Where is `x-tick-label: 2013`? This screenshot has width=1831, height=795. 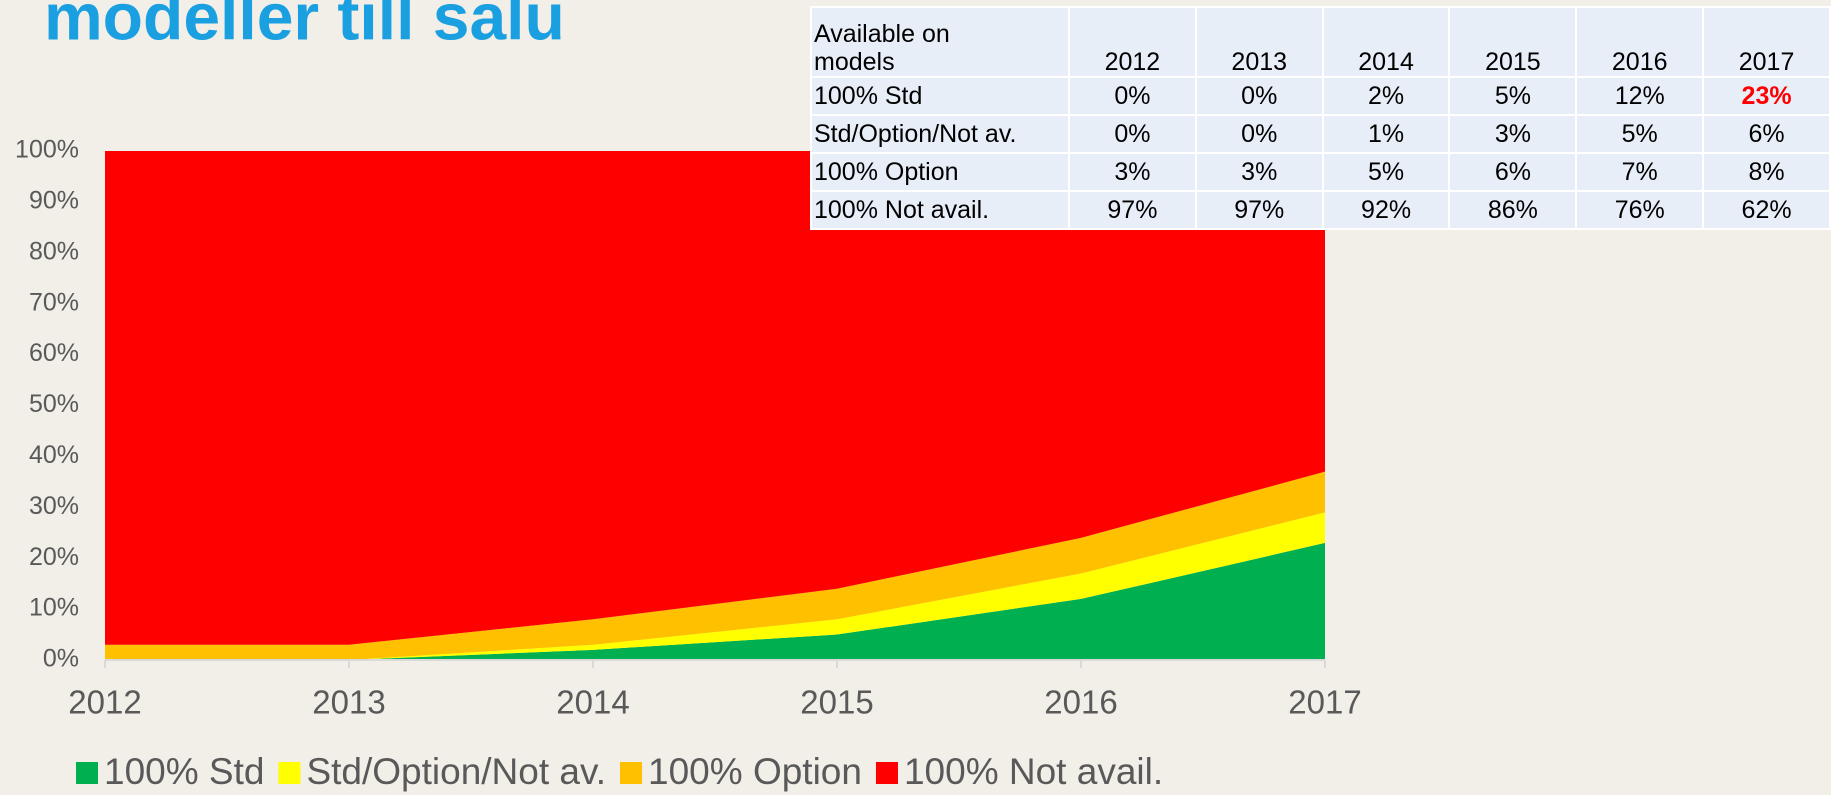 x-tick-label: 2013 is located at coordinates (348, 702).